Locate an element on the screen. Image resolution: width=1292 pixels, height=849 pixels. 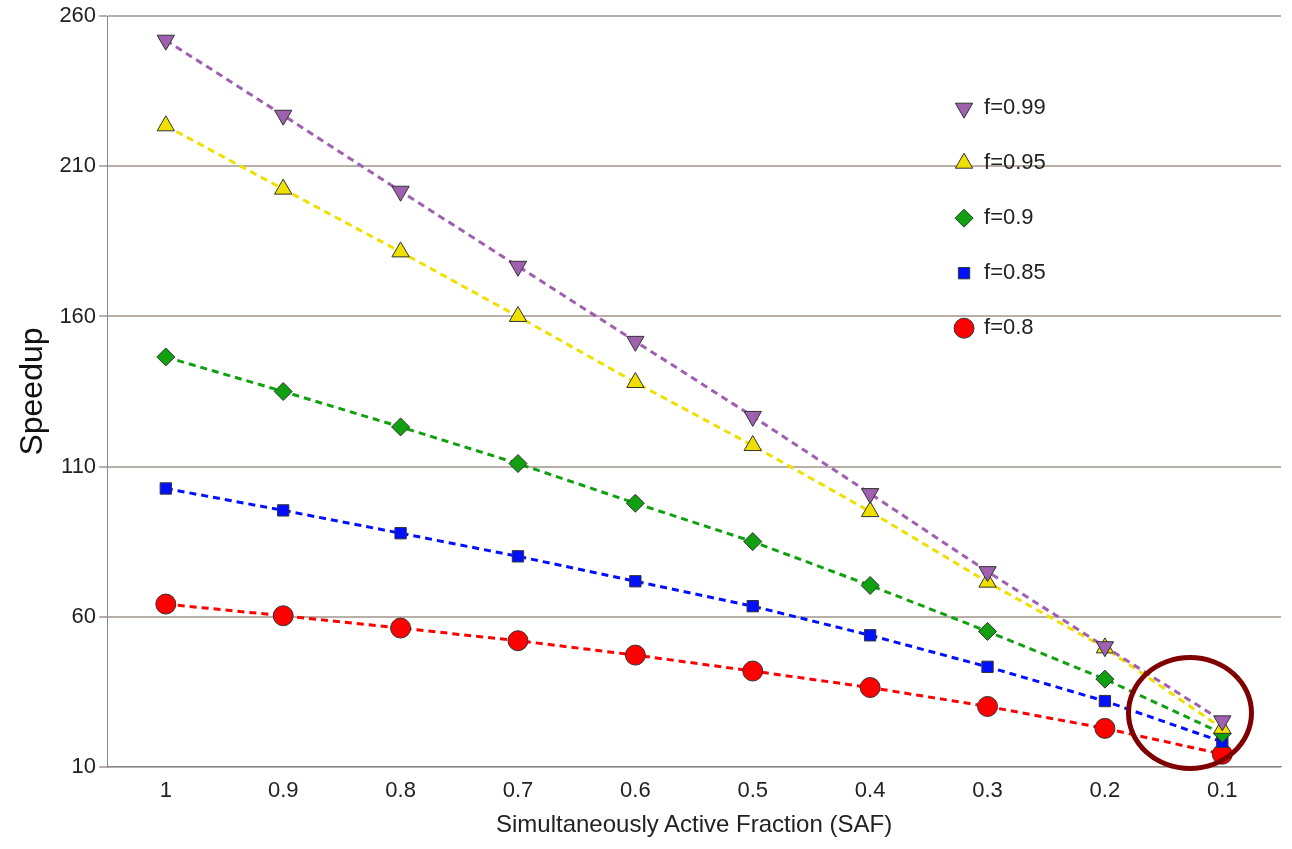
y-tick-label: 60 is located at coordinates (84, 615).